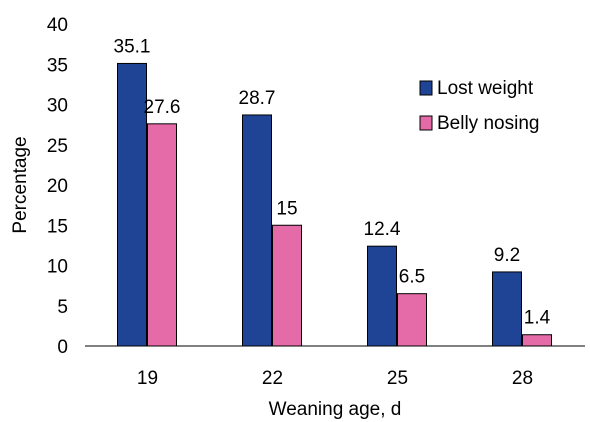 The height and width of the screenshot is (422, 590). Describe the element at coordinates (57, 106) in the screenshot. I see `y-tick-label: 30` at that location.